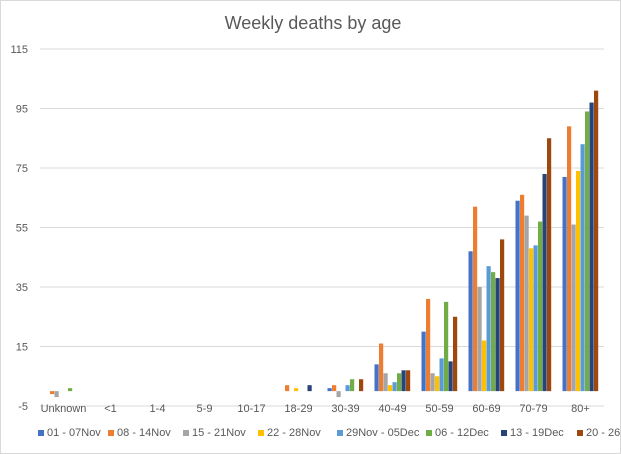 Image resolution: width=621 pixels, height=454 pixels. What do you see at coordinates (383, 433) in the screenshot?
I see `legend-label: 29Nov - 05Dec` at bounding box center [383, 433].